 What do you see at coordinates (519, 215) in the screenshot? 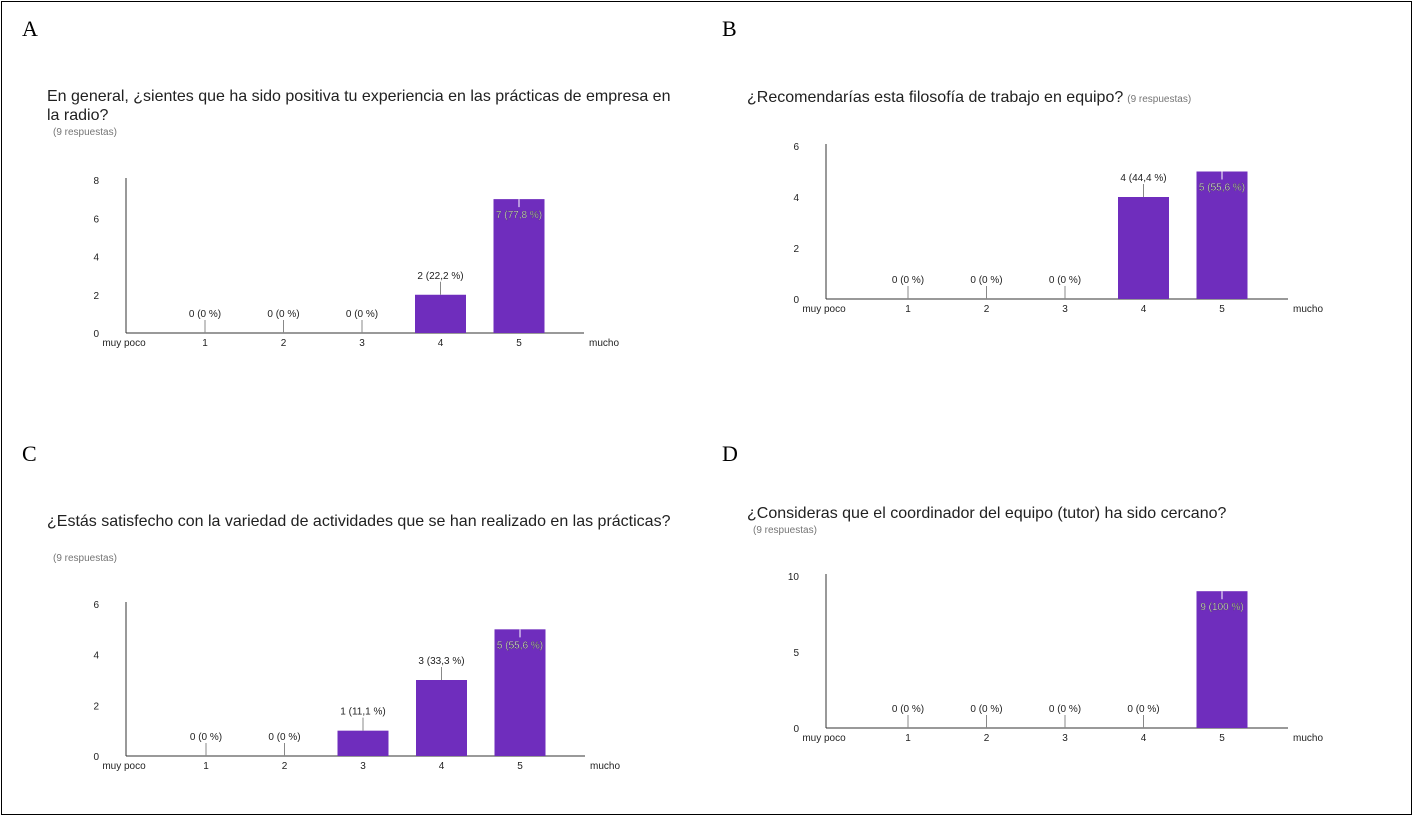
I see `data-label: 7 (77,8 %)` at bounding box center [519, 215].